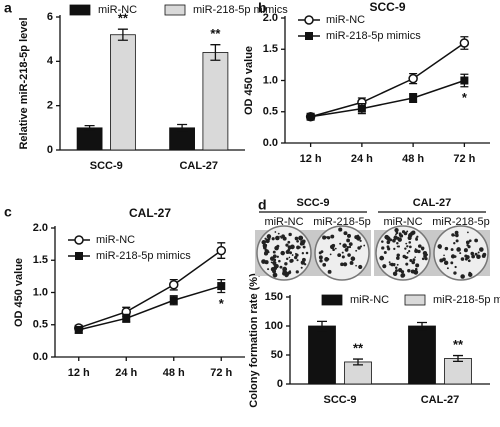 The image size is (500, 427). Describe the element at coordinates (402, 222) in the screenshot. I see `image-label: miR-NC` at that location.